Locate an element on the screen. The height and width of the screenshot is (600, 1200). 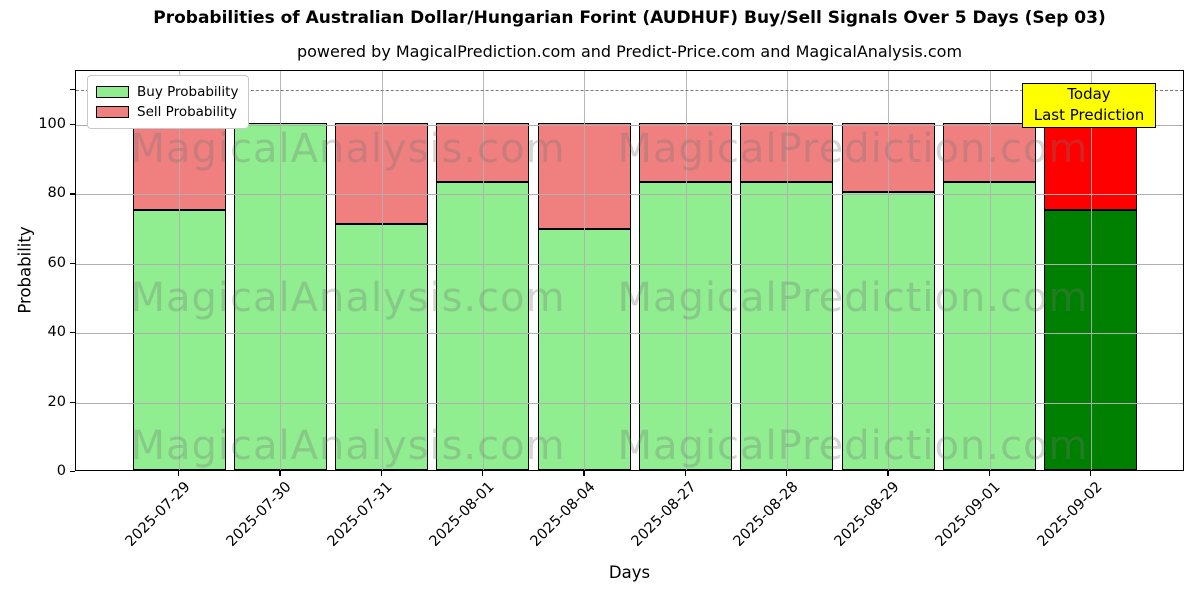
legend-swatch-buy is located at coordinates (112, 92).